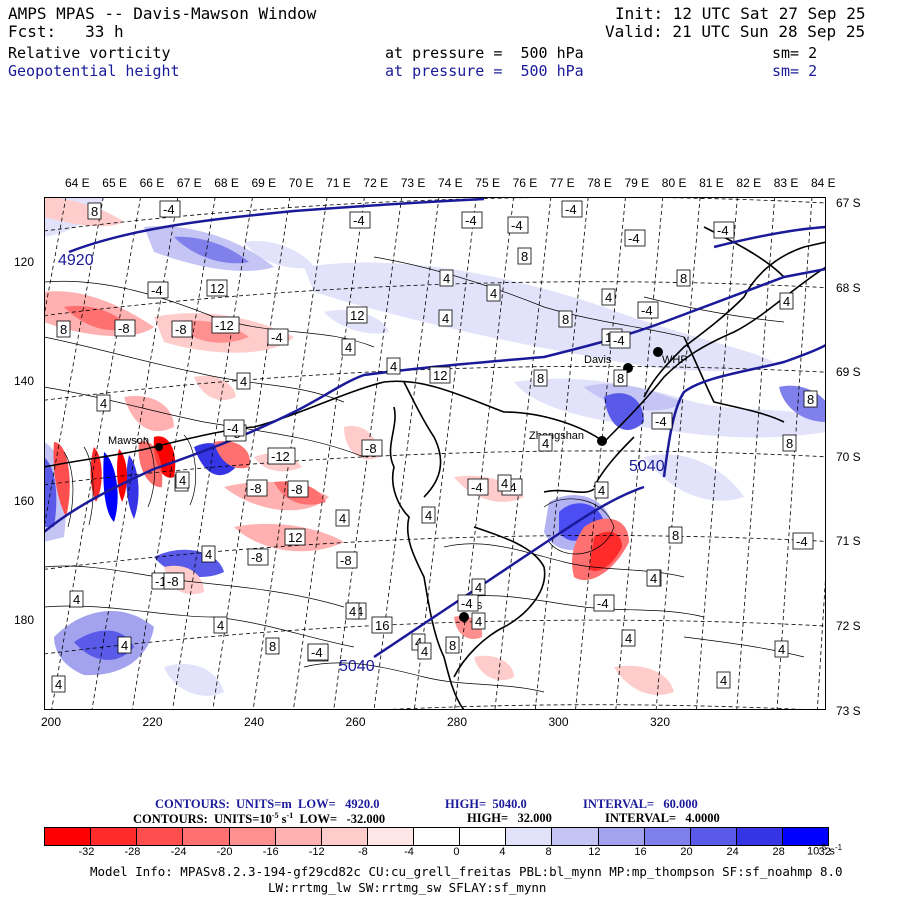 The height and width of the screenshot is (900, 900). Describe the element at coordinates (189, 183) in the screenshot. I see `lon-label: 67 E` at that location.